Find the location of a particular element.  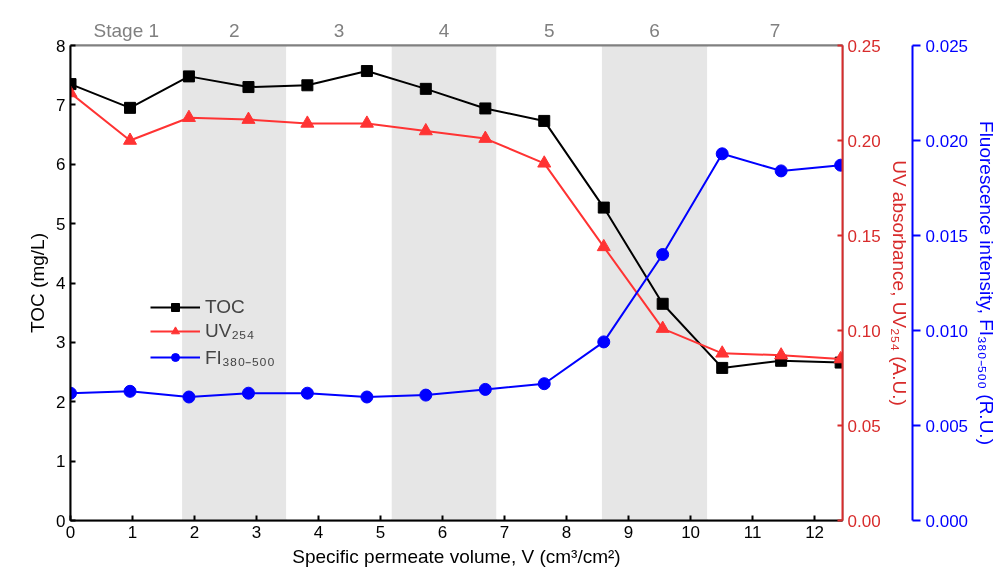

y3-tick-label: 0.000 is located at coordinates (947, 521).